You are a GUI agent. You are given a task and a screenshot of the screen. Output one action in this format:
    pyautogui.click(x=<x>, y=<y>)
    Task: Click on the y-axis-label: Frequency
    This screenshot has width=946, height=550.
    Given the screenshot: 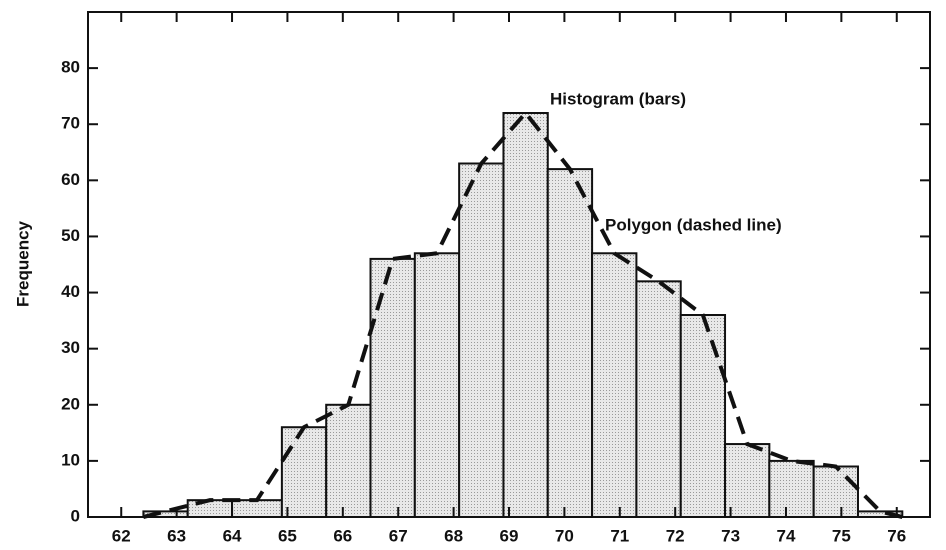 What is the action you would take?
    pyautogui.click(x=22, y=263)
    